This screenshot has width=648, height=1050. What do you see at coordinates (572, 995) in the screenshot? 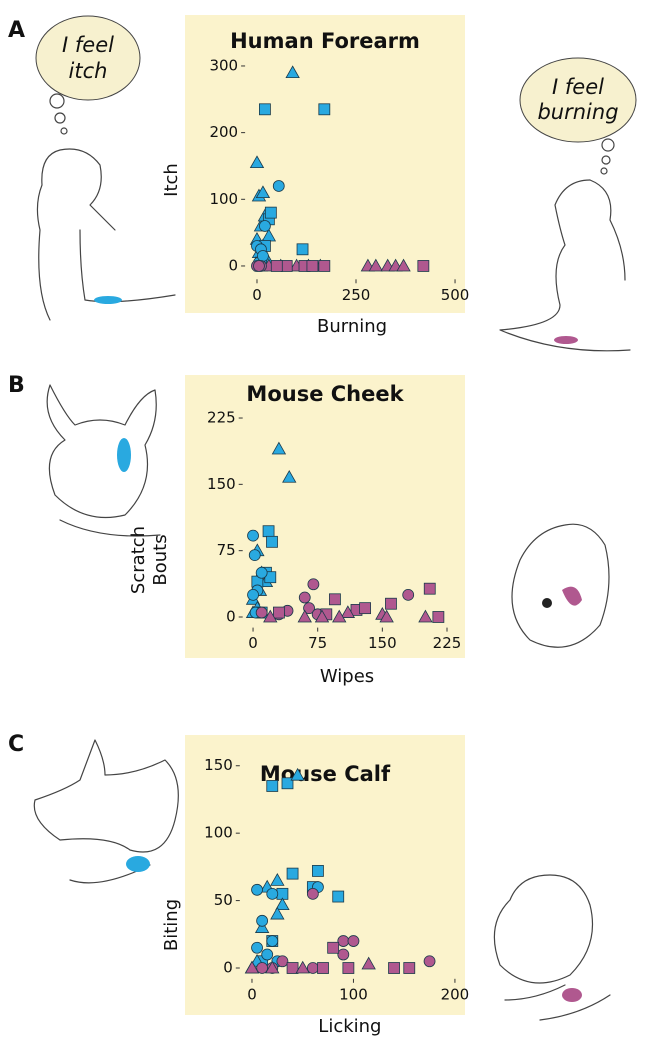
I see `bite-patch` at bounding box center [572, 995].